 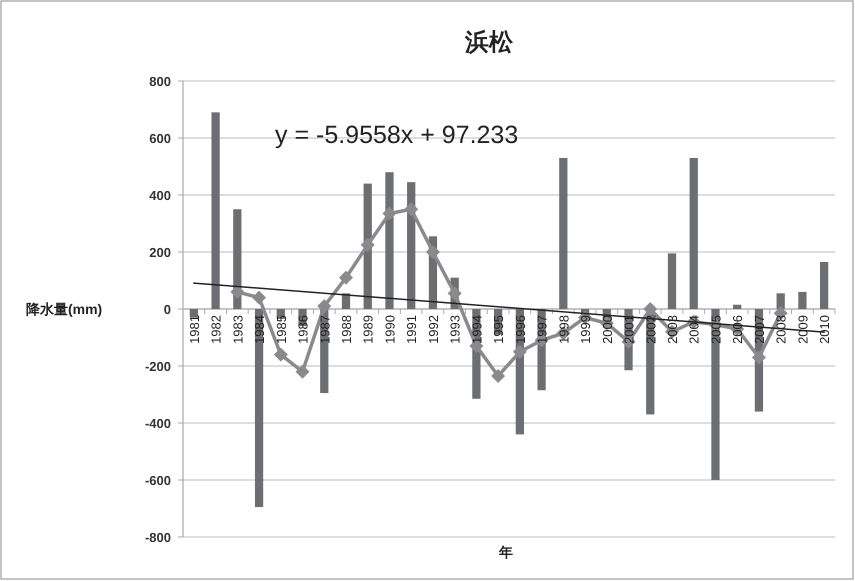 What do you see at coordinates (157, 480) in the screenshot?
I see `y-tick-label: -600` at bounding box center [157, 480].